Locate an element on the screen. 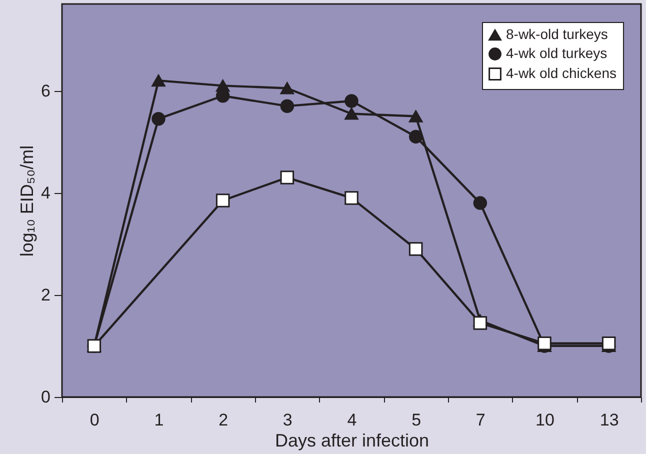 This screenshot has width=654, height=462. x-tick-label: 3 is located at coordinates (287, 420).